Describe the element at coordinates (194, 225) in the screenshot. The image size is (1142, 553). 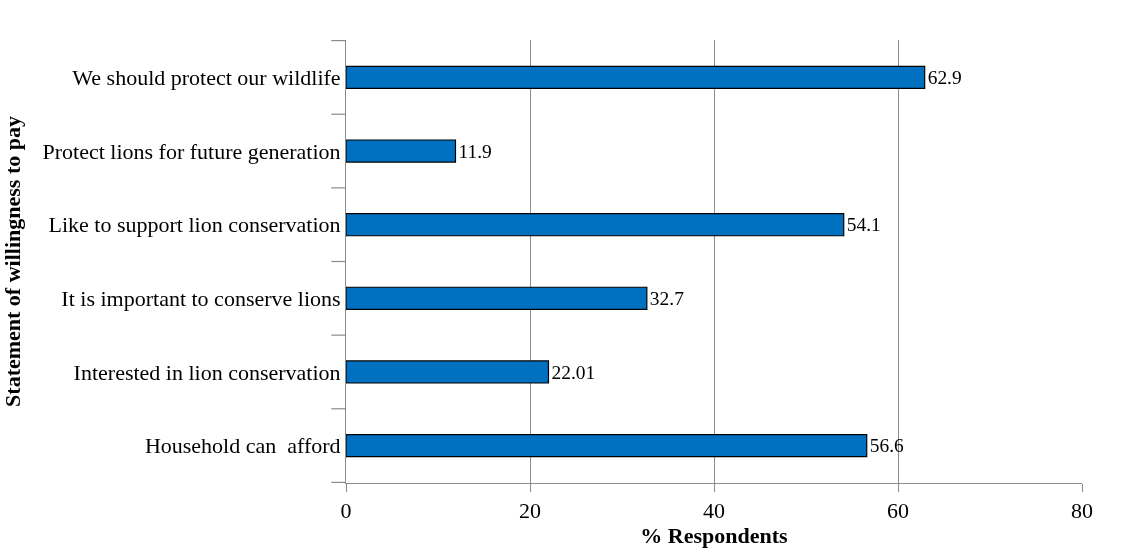
I see `y-tick-label: Like to support lion conservation` at that location.